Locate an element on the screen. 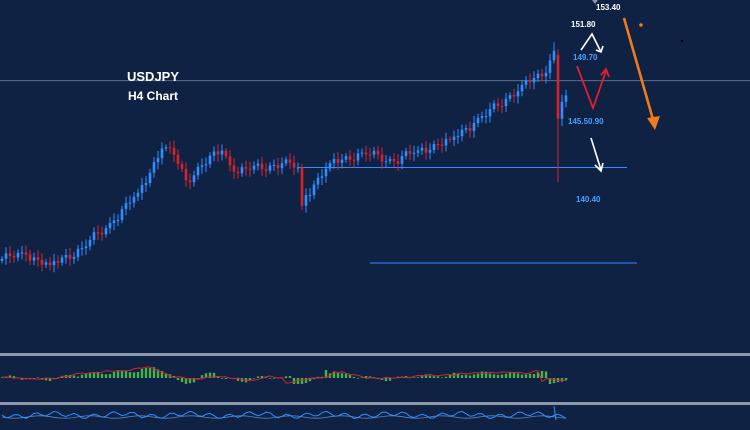 The image size is (750, 430). rsi-spike is located at coordinates (555, 413).